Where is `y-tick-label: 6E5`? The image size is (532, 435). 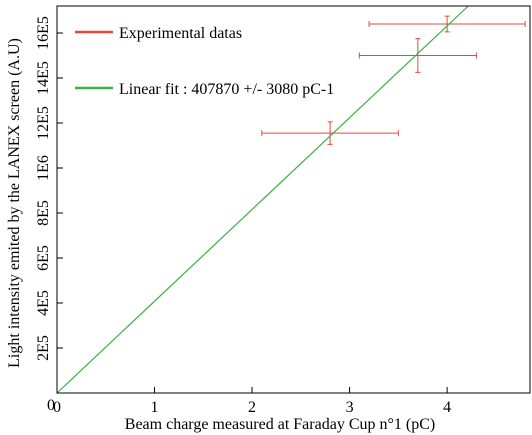
y-tick-label: 6E5 is located at coordinates (43, 258).